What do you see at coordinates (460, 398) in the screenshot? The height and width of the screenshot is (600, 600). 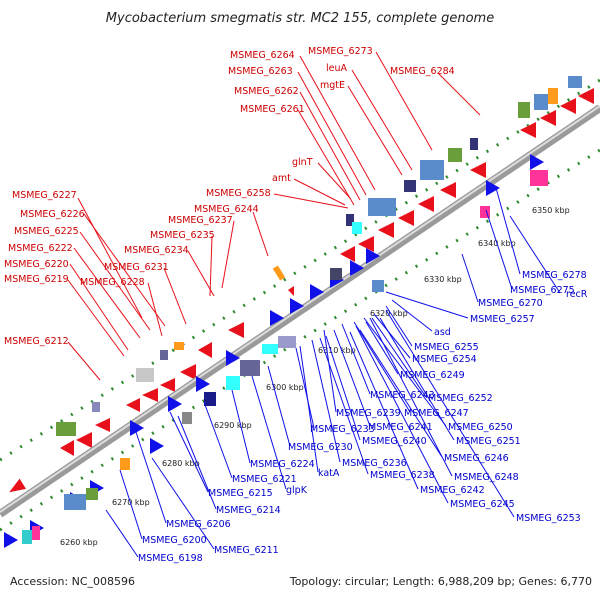 I see `gene-label: MSMEG_6252` at bounding box center [460, 398].